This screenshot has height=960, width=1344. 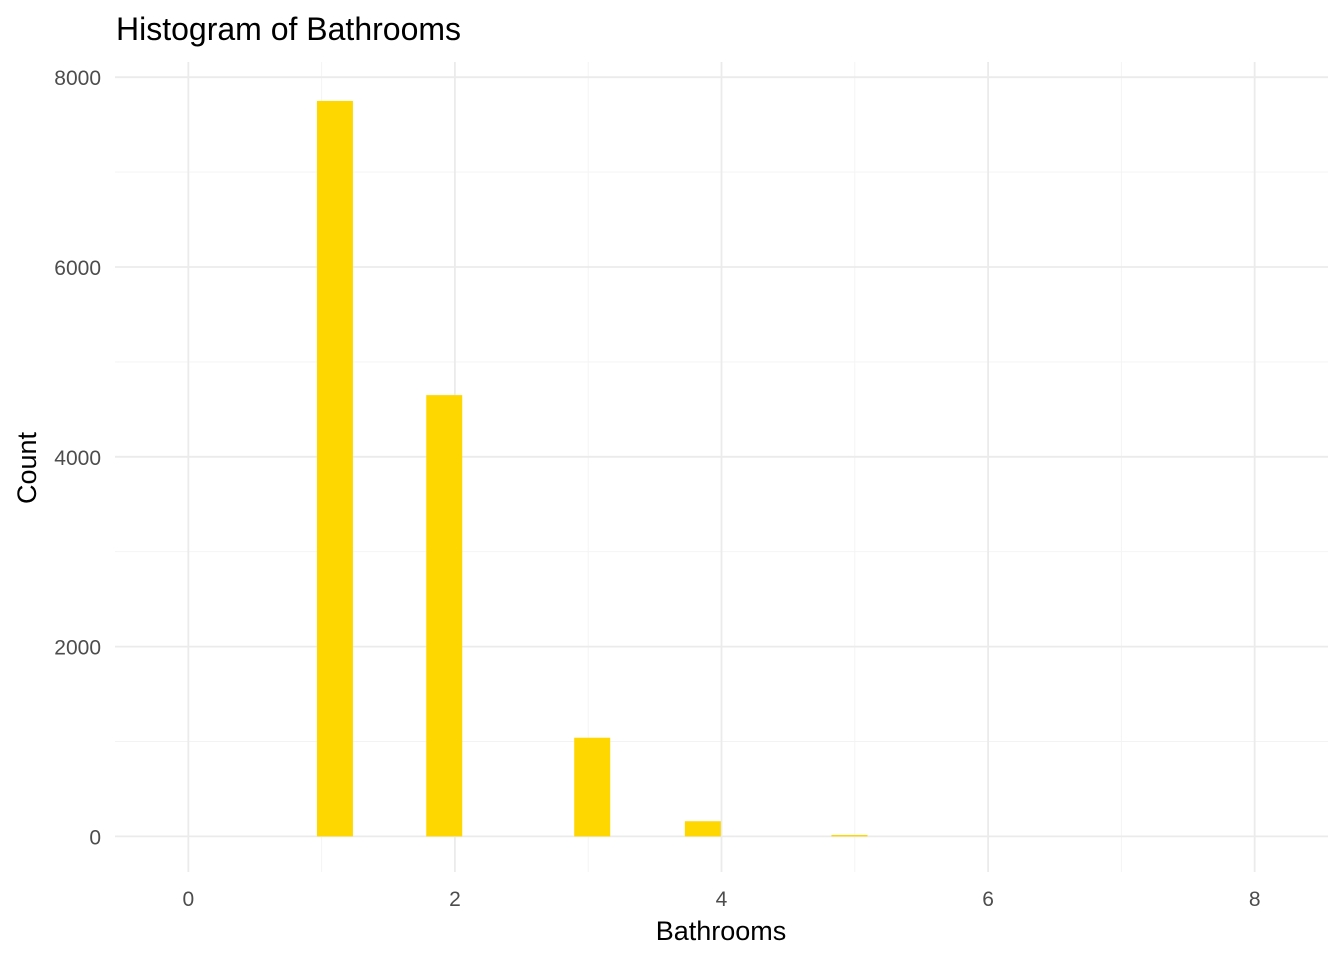 I want to click on y-tick-label: 2000, so click(x=77, y=648).